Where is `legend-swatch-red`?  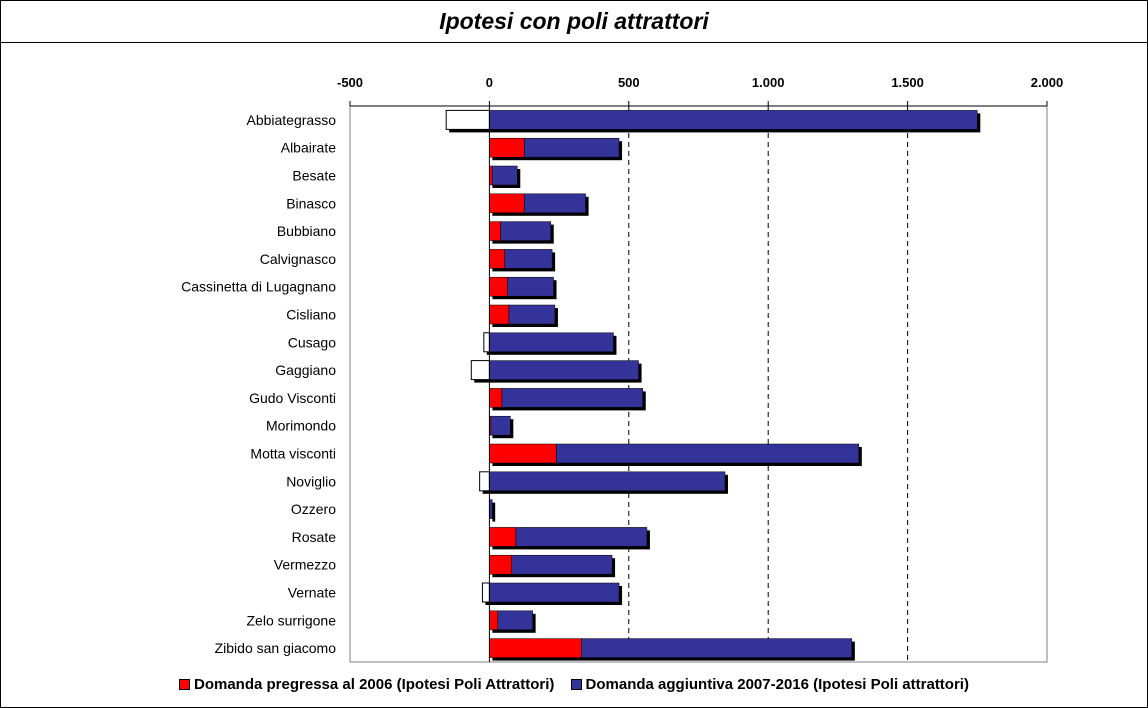
legend-swatch-red is located at coordinates (184, 684).